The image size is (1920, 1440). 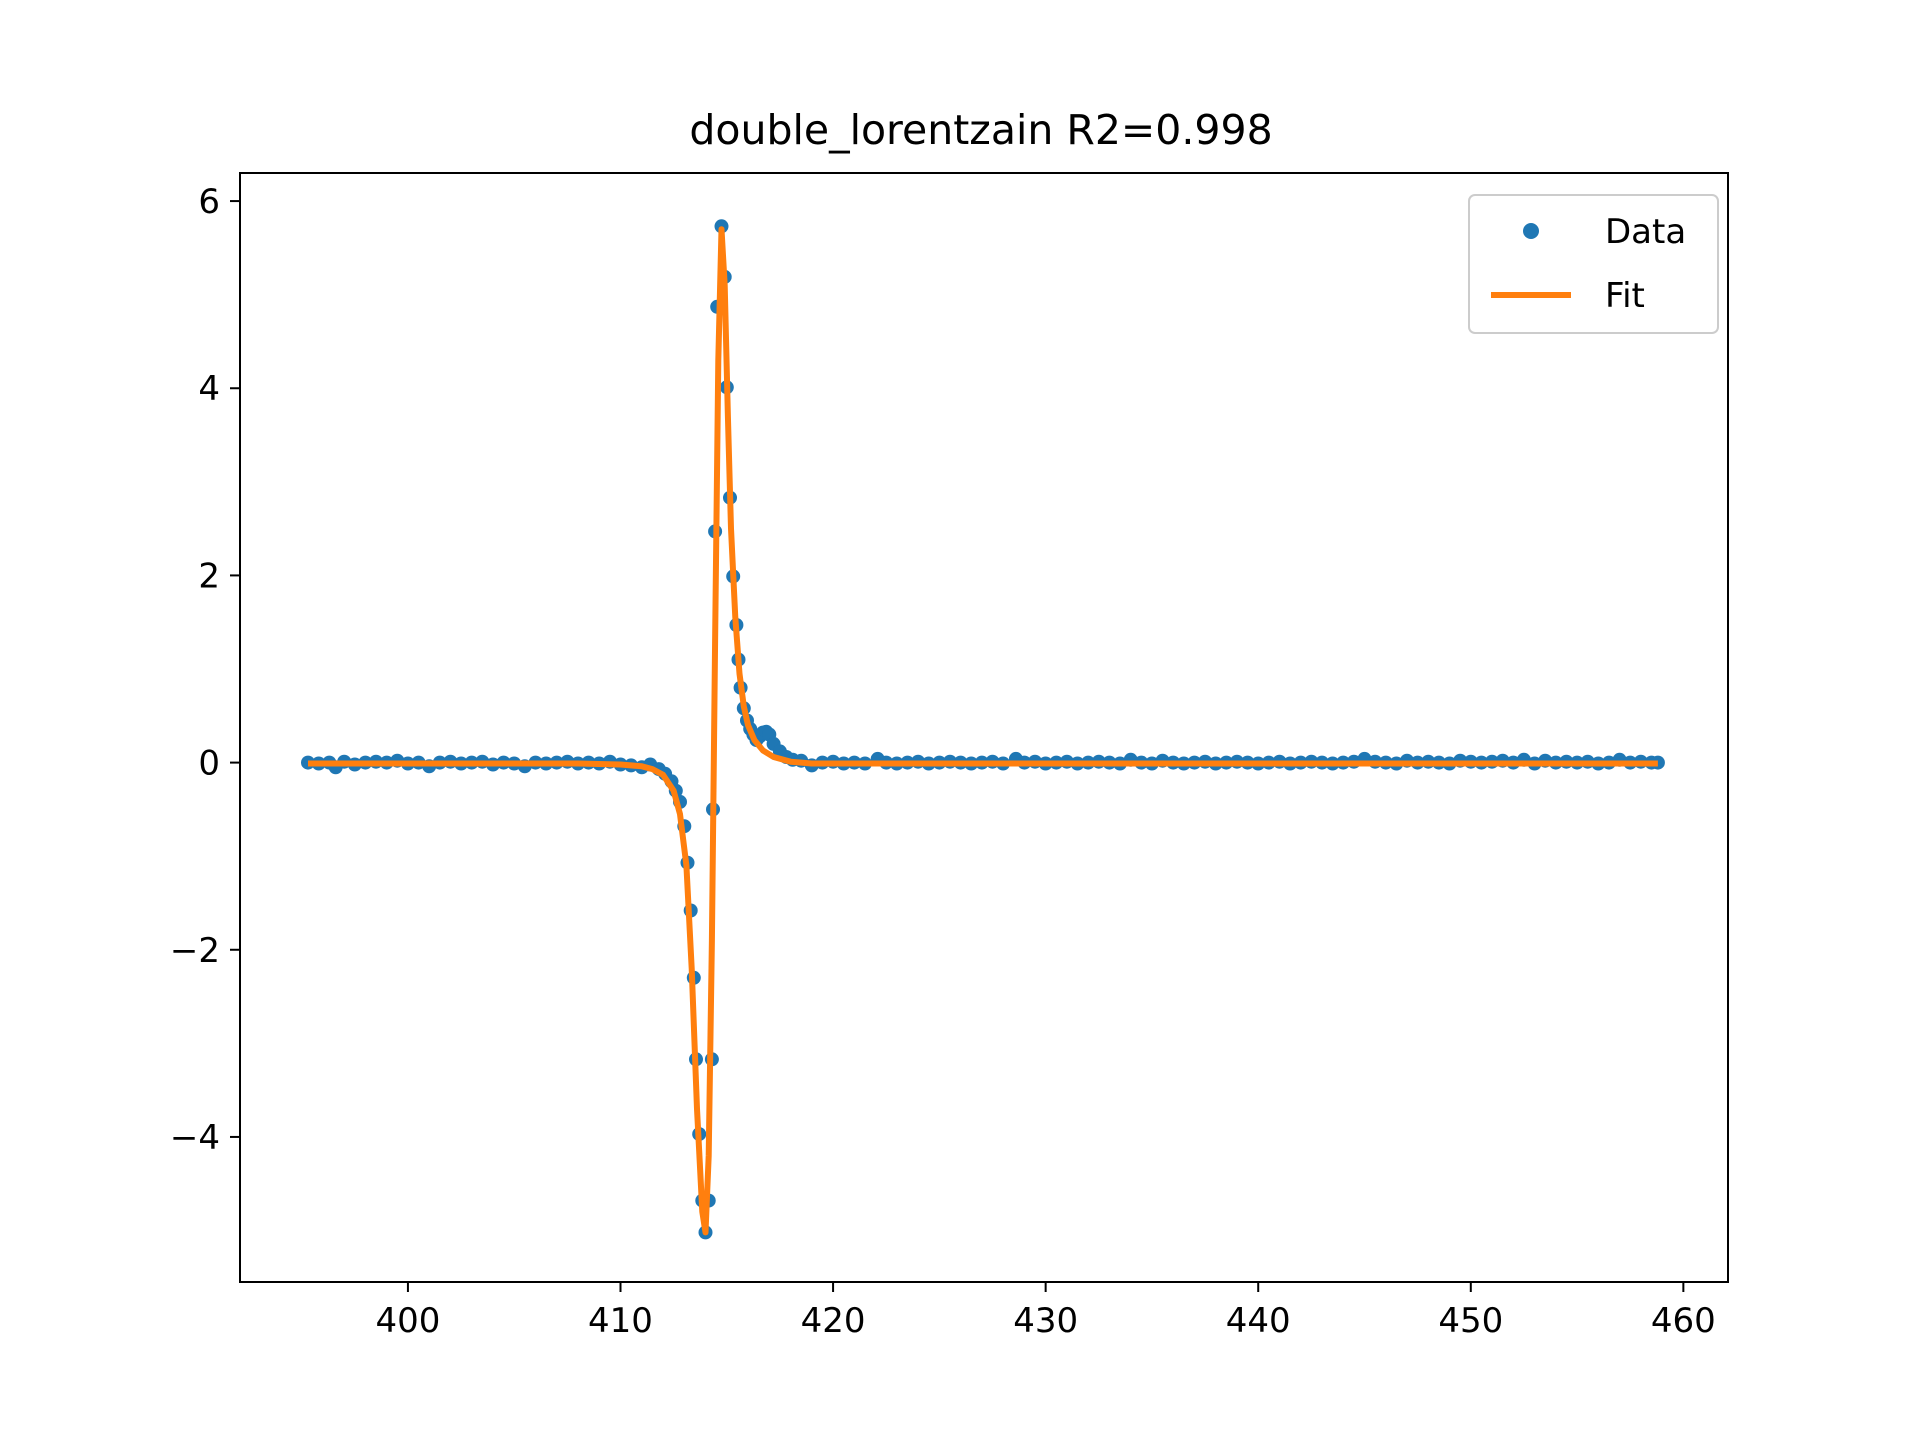 I want to click on x-tick-label: 420, so click(x=833, y=1321).